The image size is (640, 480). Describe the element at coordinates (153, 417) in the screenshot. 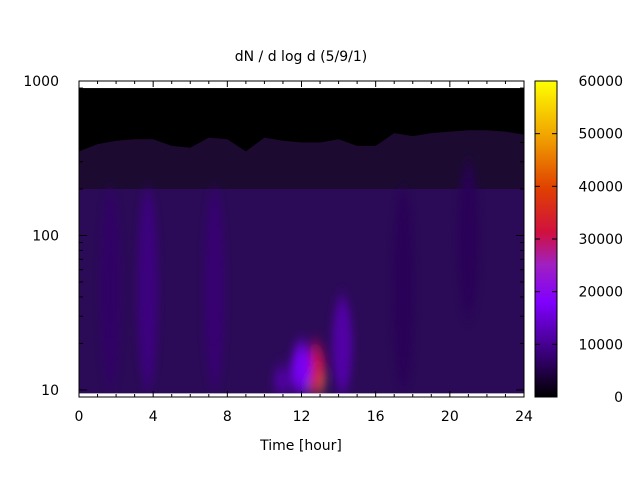

I see `x-tick-label: 4` at that location.